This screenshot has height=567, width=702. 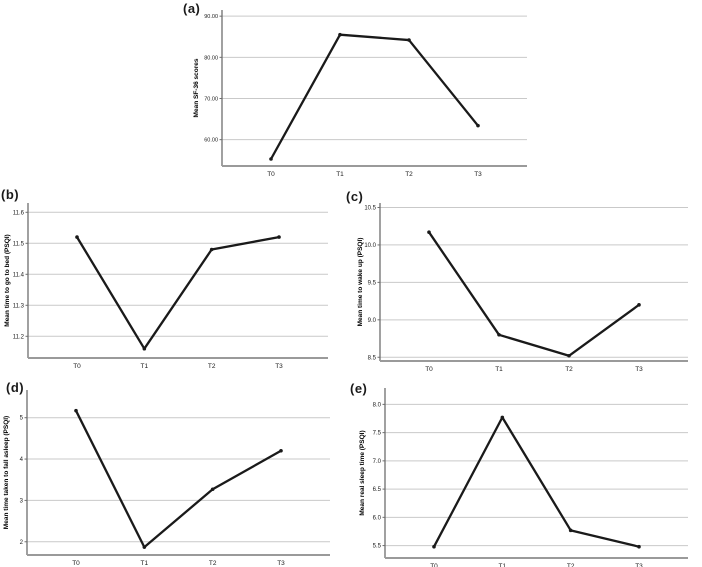 I want to click on y-tick-label: 80.00, so click(x=211, y=58).